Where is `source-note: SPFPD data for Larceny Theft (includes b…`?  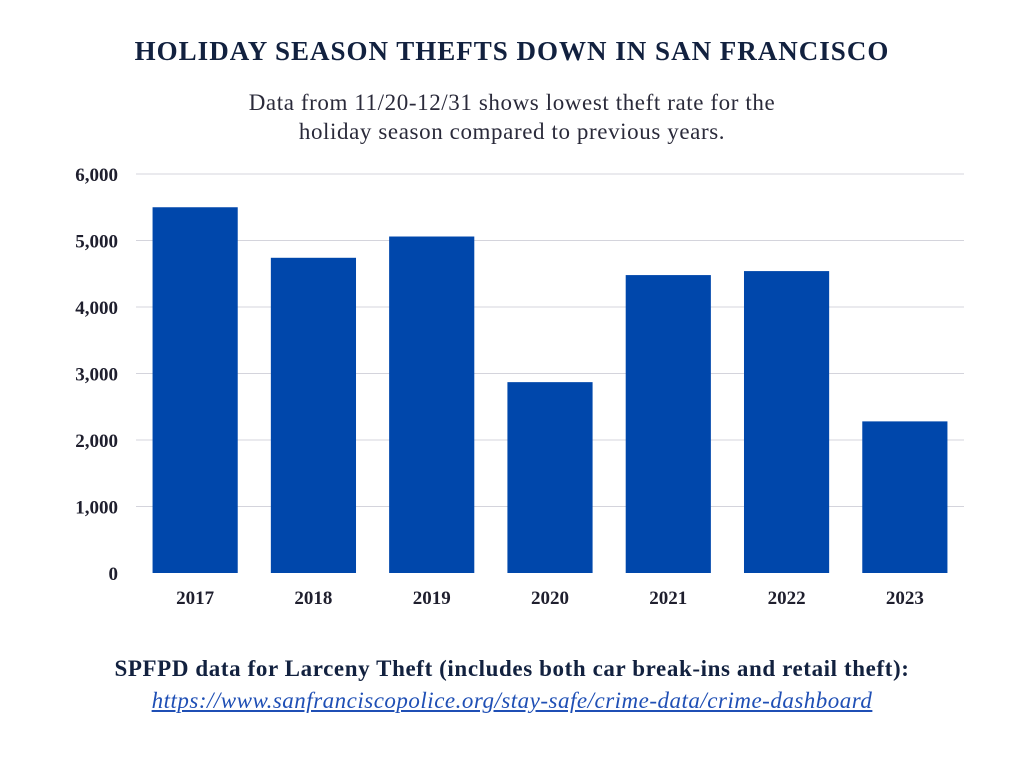 source-note: SPFPD data for Larceny Theft (includes b… is located at coordinates (512, 668).